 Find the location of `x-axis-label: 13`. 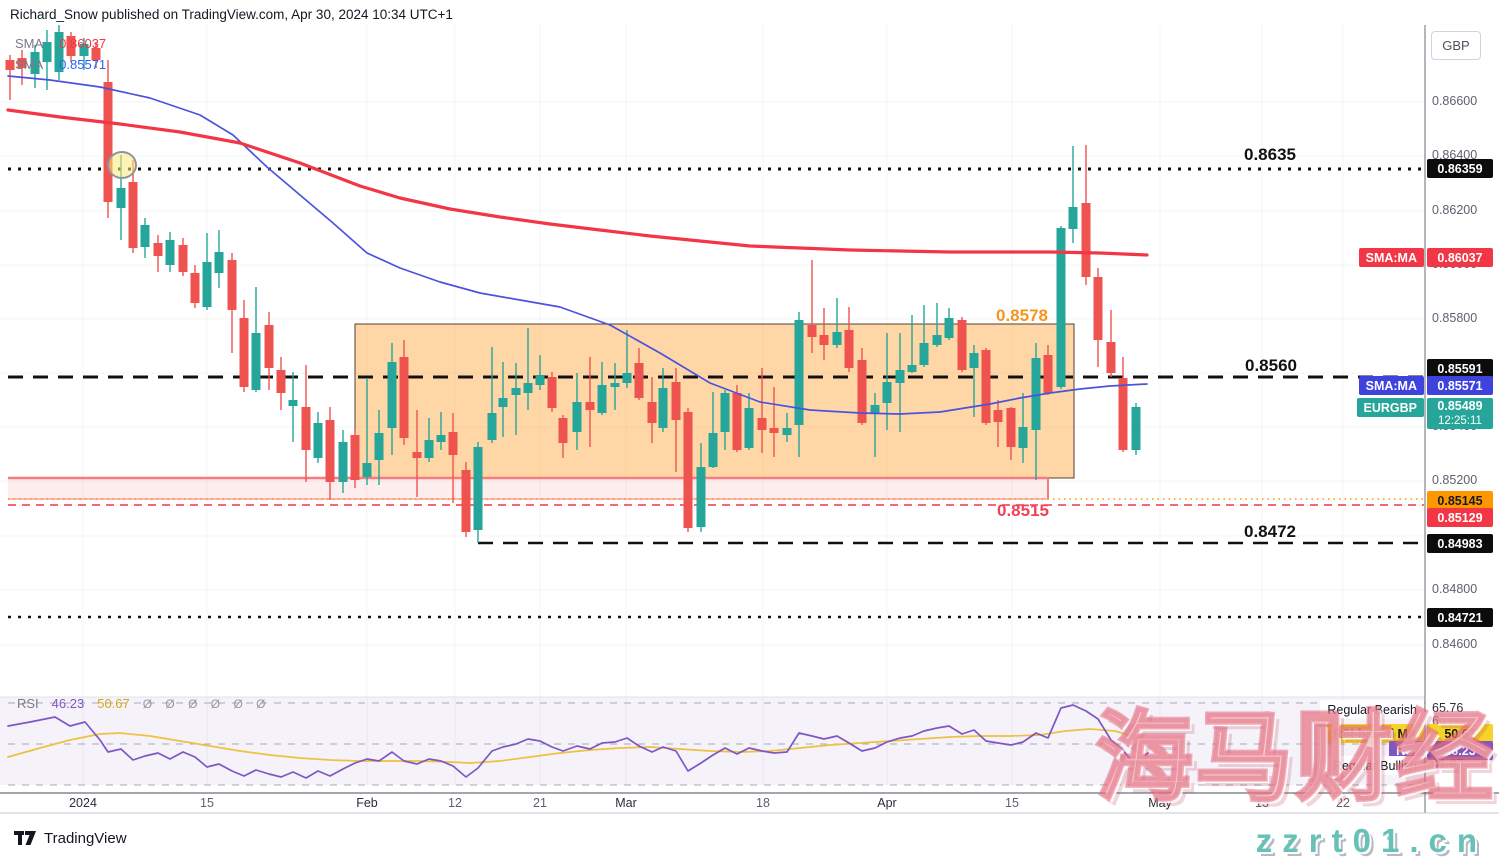

x-axis-label: 13 is located at coordinates (1262, 803).